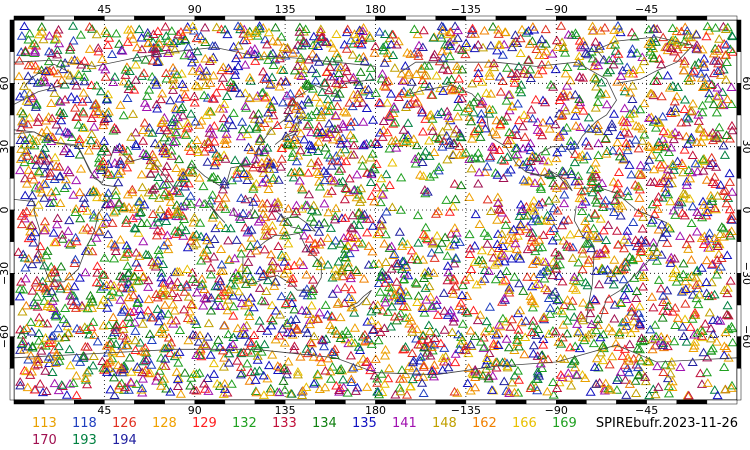 This screenshot has height=450, width=750. Describe the element at coordinates (375, 410) in the screenshot. I see `bottom-longitude-label: 180` at that location.